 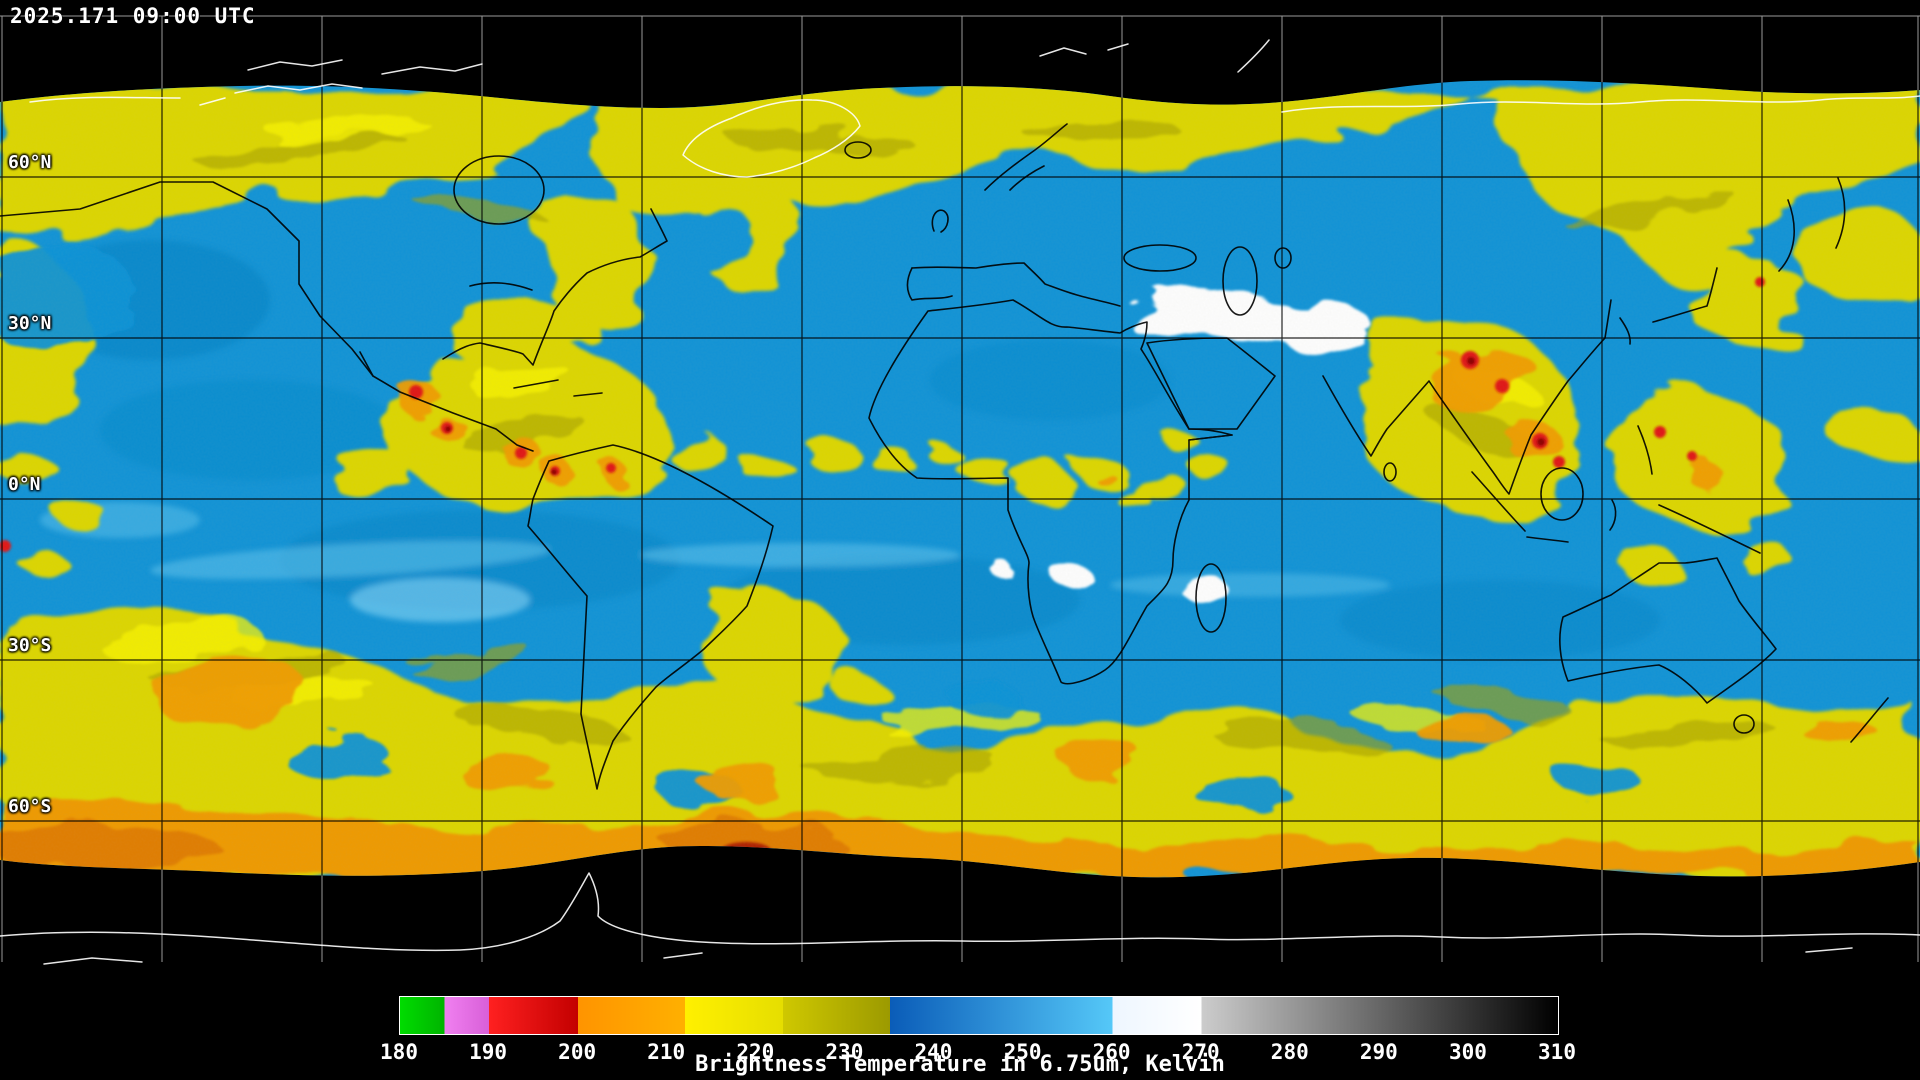 I want to click on colorbar-tick-label: 230, so click(x=844, y=1052).